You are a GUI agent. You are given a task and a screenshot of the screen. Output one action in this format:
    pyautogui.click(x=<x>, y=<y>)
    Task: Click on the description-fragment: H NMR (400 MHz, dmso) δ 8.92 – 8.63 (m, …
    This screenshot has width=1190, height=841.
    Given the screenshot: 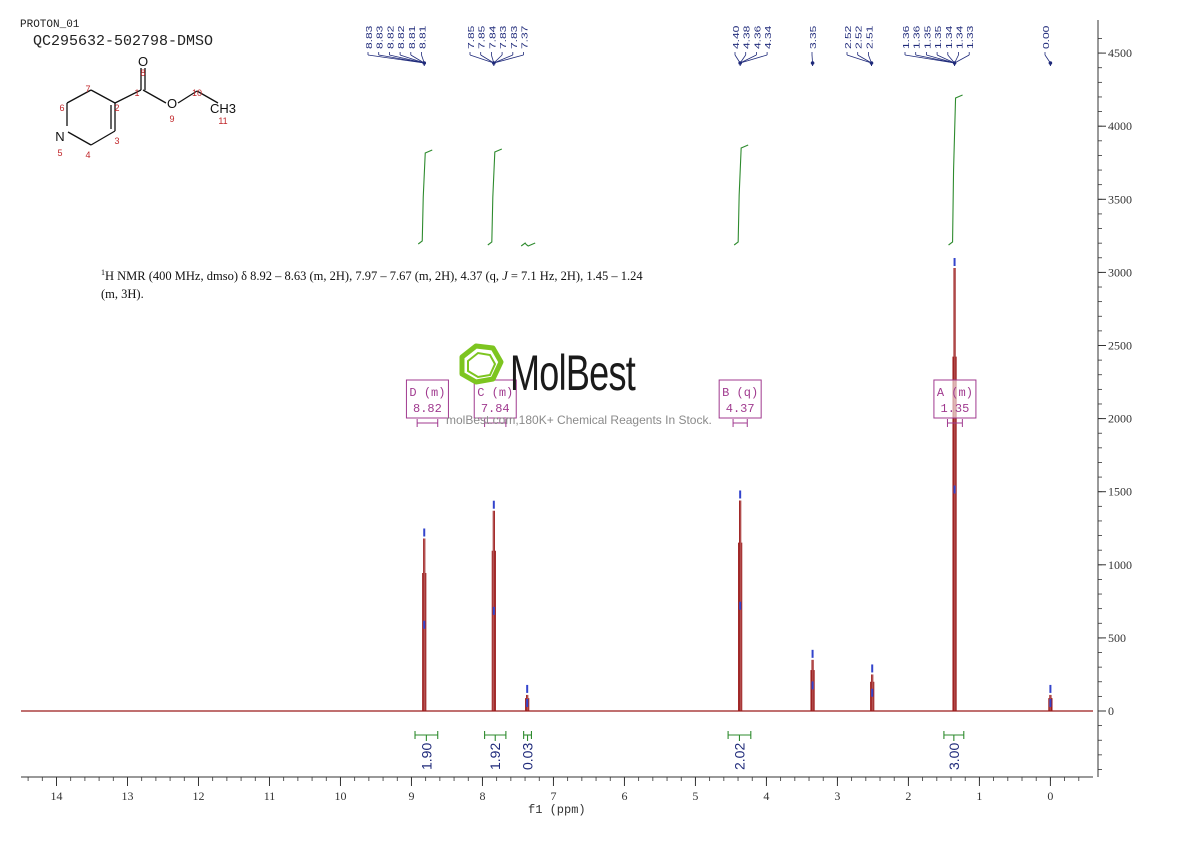 What is the action you would take?
    pyautogui.click(x=304, y=276)
    